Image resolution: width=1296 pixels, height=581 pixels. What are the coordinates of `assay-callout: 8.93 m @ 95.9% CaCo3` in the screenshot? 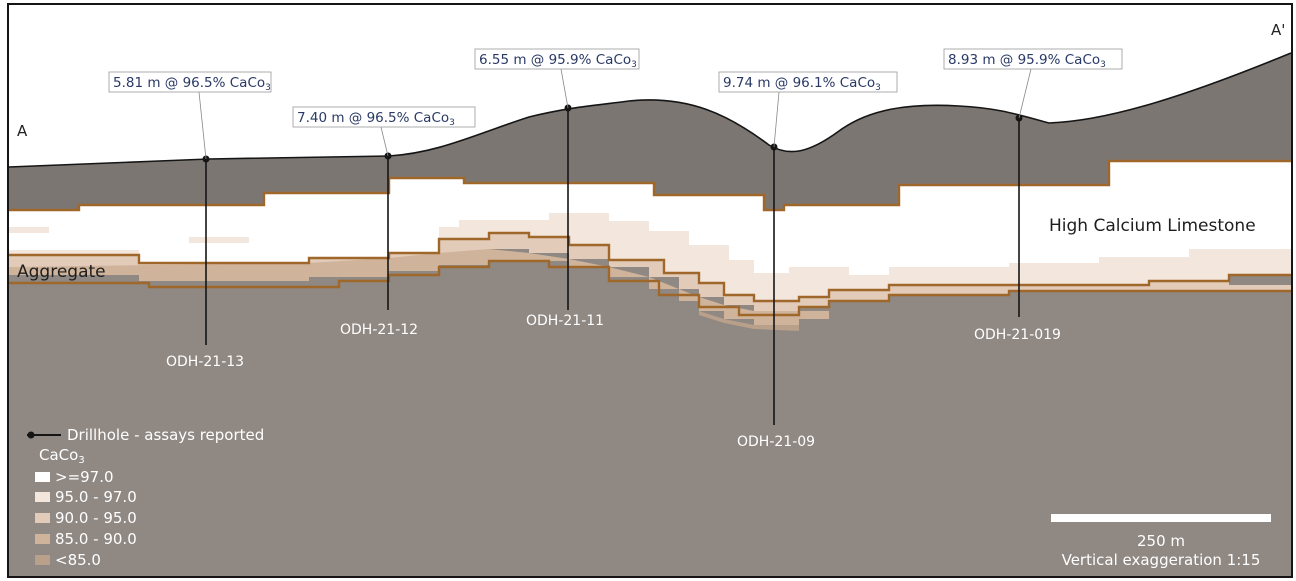 It's located at (1027, 61).